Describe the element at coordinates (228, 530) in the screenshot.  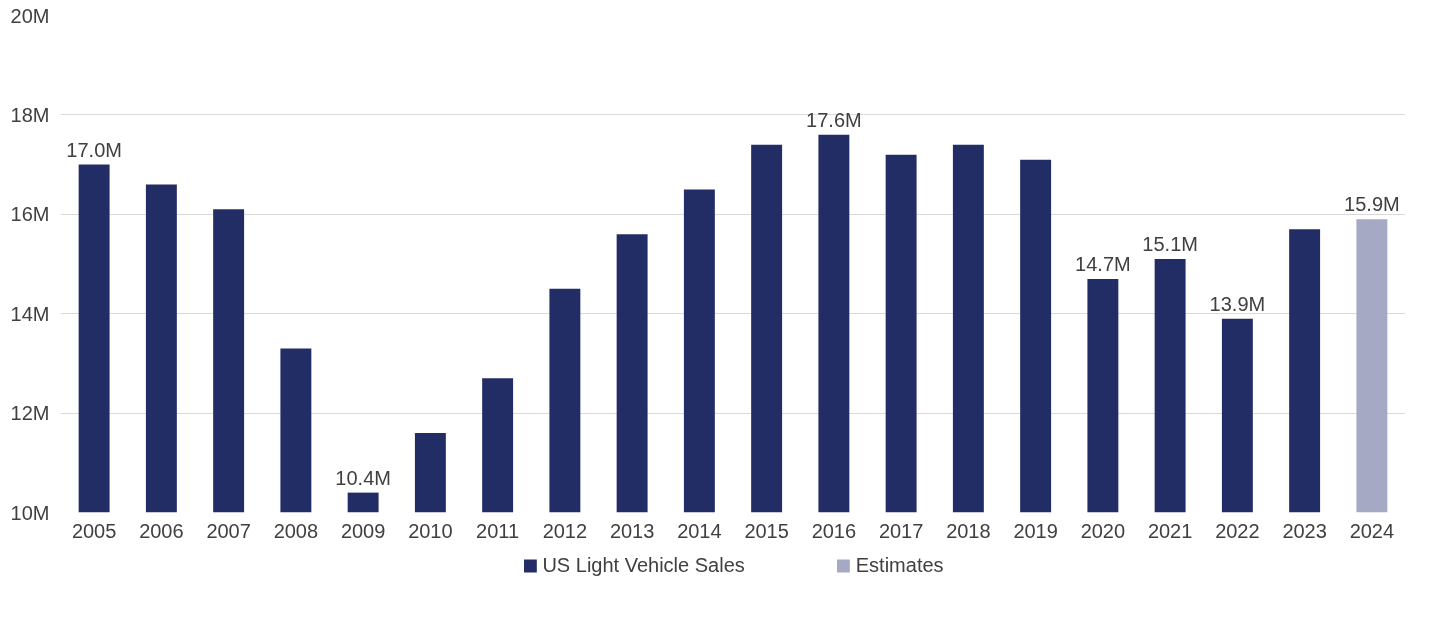
I see `x-tick-label: 2007` at that location.